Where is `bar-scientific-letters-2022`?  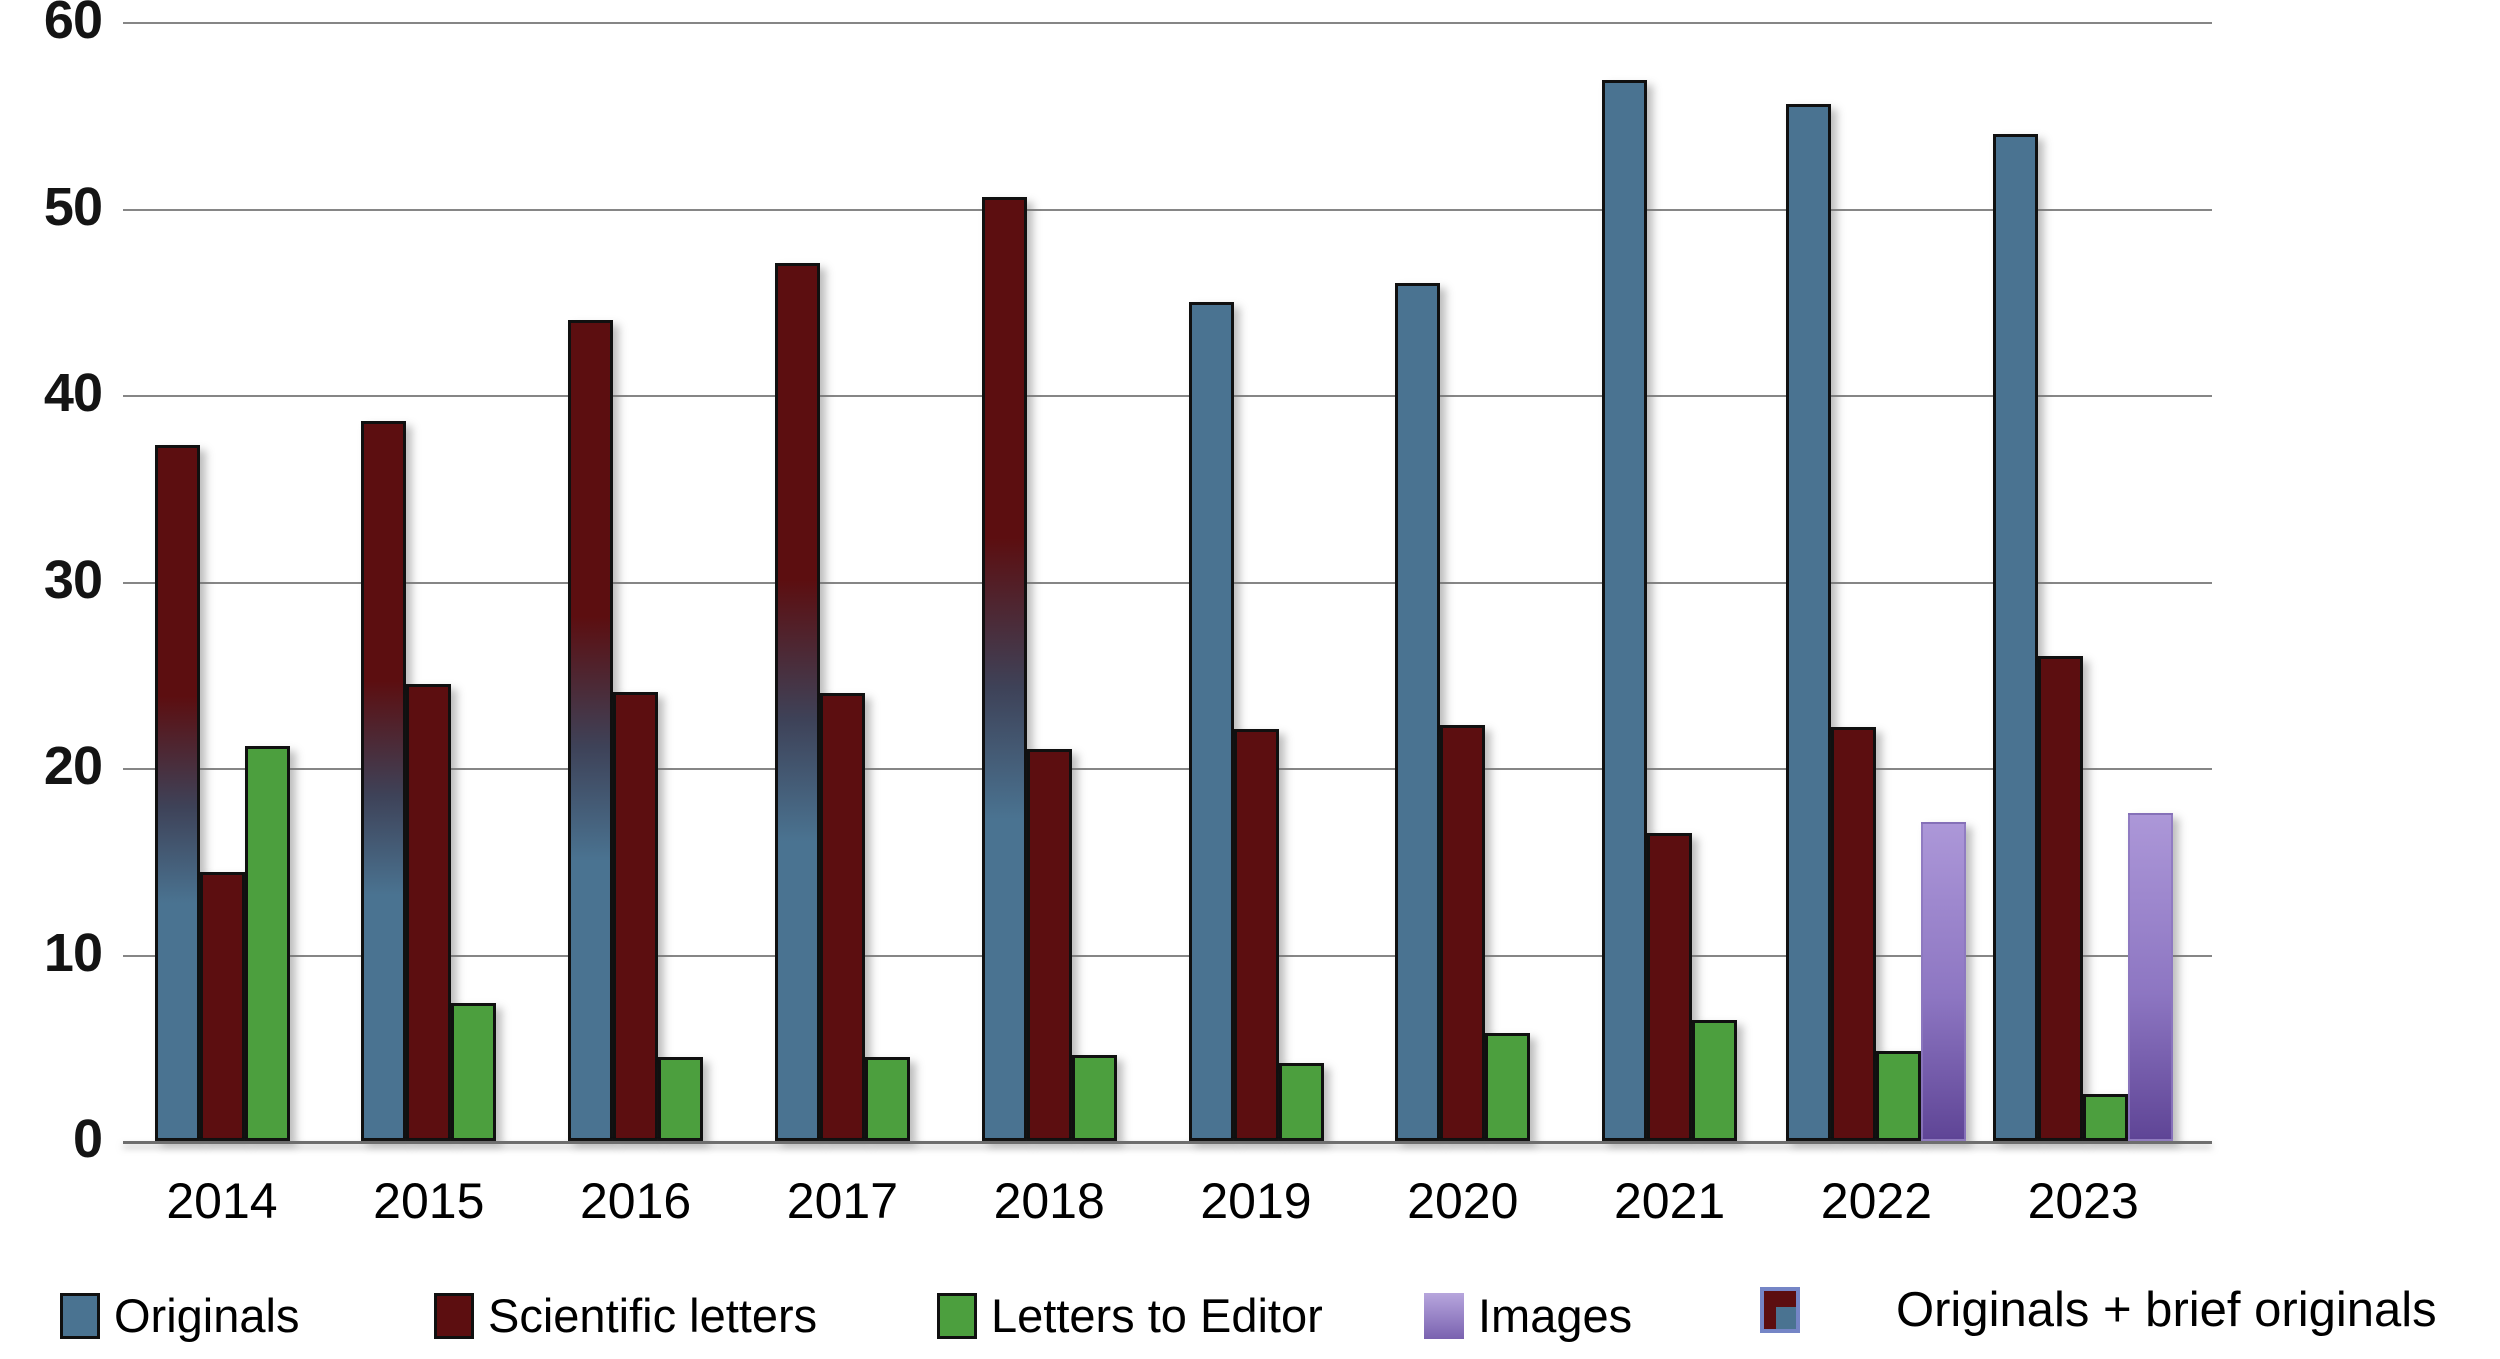 bar-scientific-letters-2022 is located at coordinates (1854, 933).